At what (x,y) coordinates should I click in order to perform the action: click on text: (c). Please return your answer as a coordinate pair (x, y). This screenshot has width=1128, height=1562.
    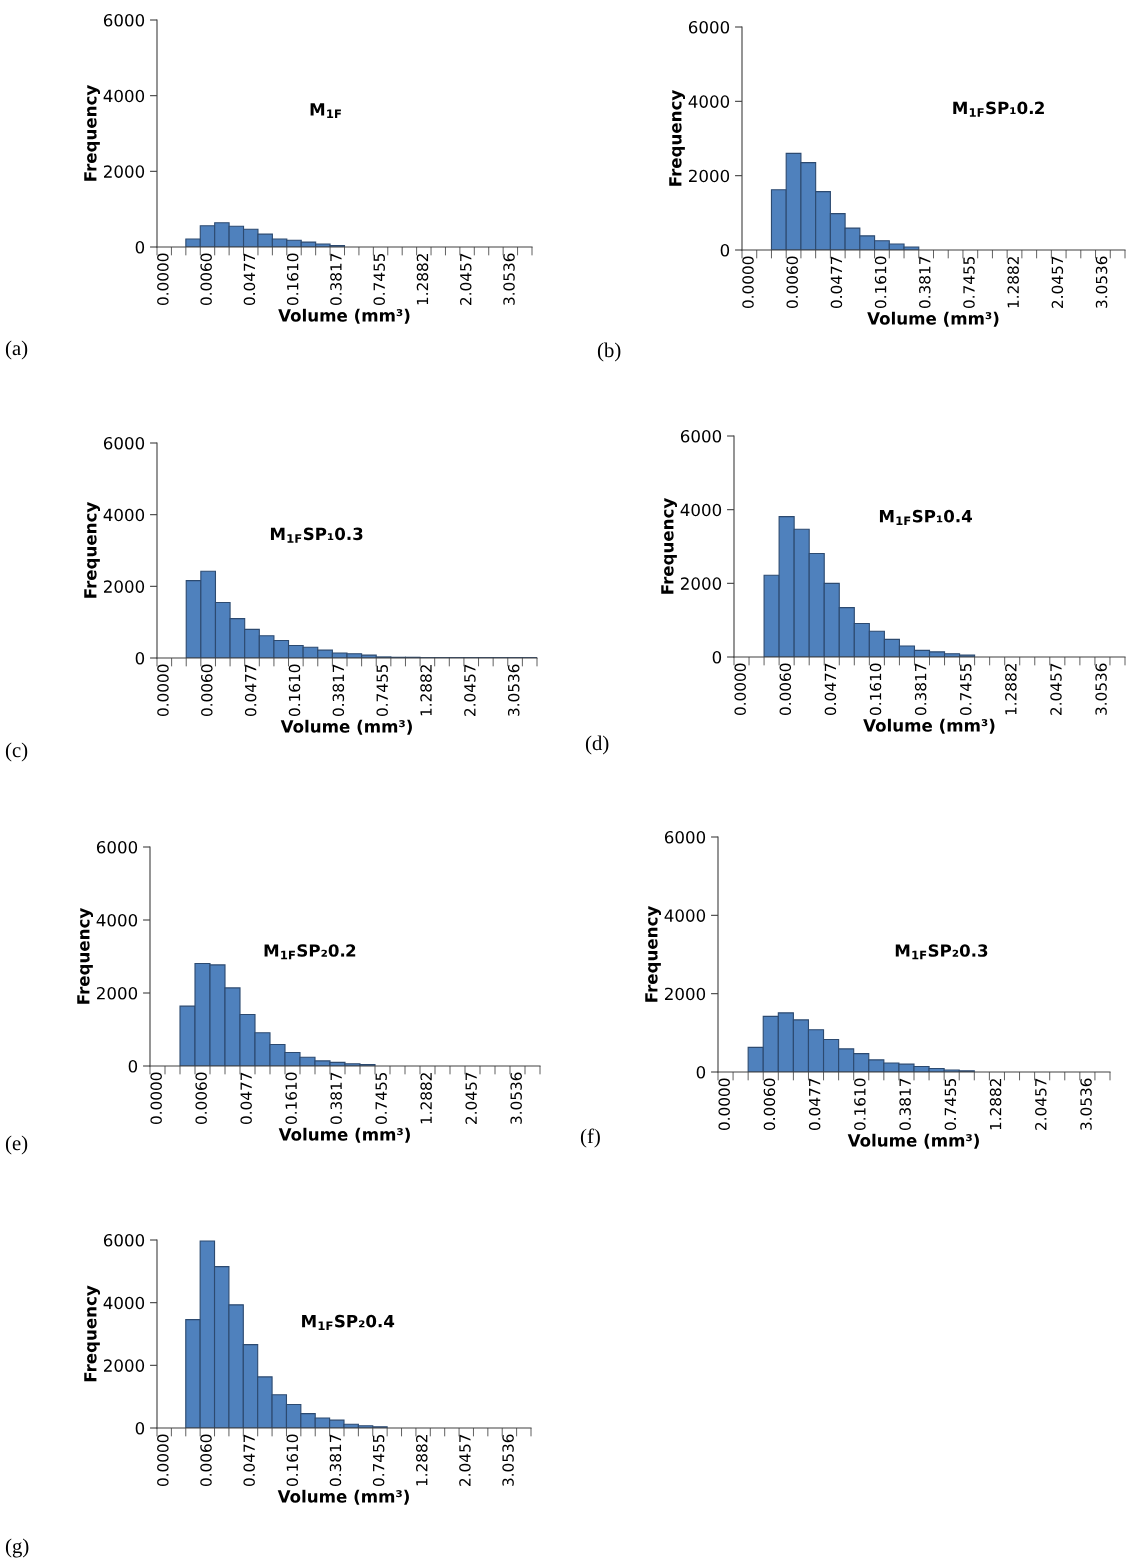
    Looking at the image, I should click on (16, 752).